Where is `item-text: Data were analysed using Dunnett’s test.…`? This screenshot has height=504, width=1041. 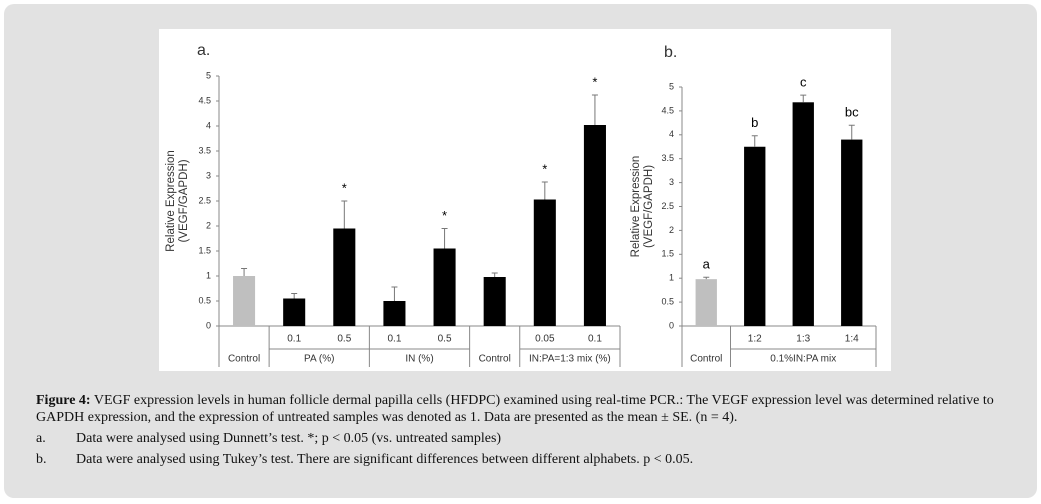 item-text: Data were analysed using Dunnett’s test.… is located at coordinates (289, 438).